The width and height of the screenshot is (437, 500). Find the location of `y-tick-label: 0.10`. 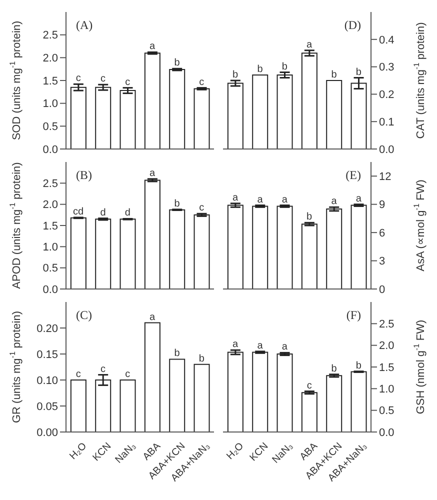

y-tick-label: 0.10 is located at coordinates (47, 380).